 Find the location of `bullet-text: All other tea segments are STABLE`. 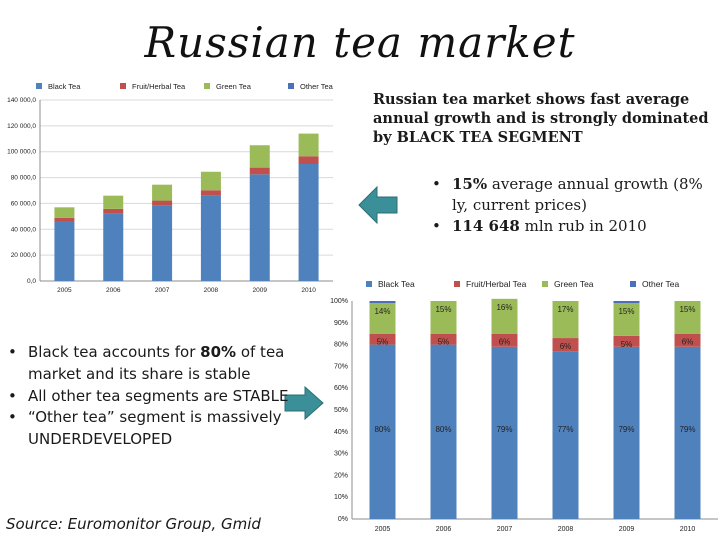

bullet-text: All other tea segments are STABLE is located at coordinates (158, 395).